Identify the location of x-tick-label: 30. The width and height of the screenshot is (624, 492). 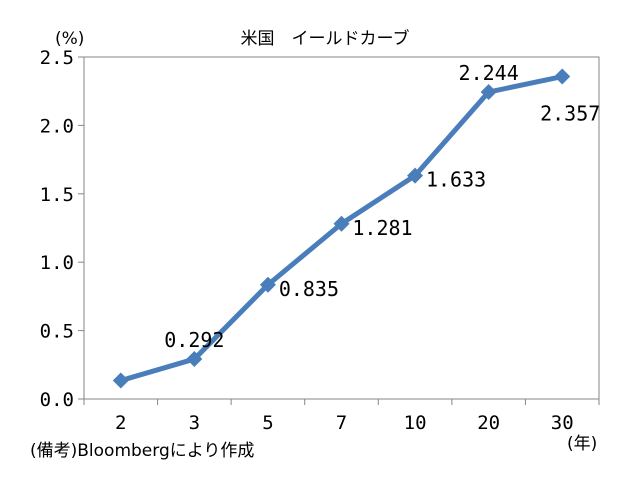
(562, 423).